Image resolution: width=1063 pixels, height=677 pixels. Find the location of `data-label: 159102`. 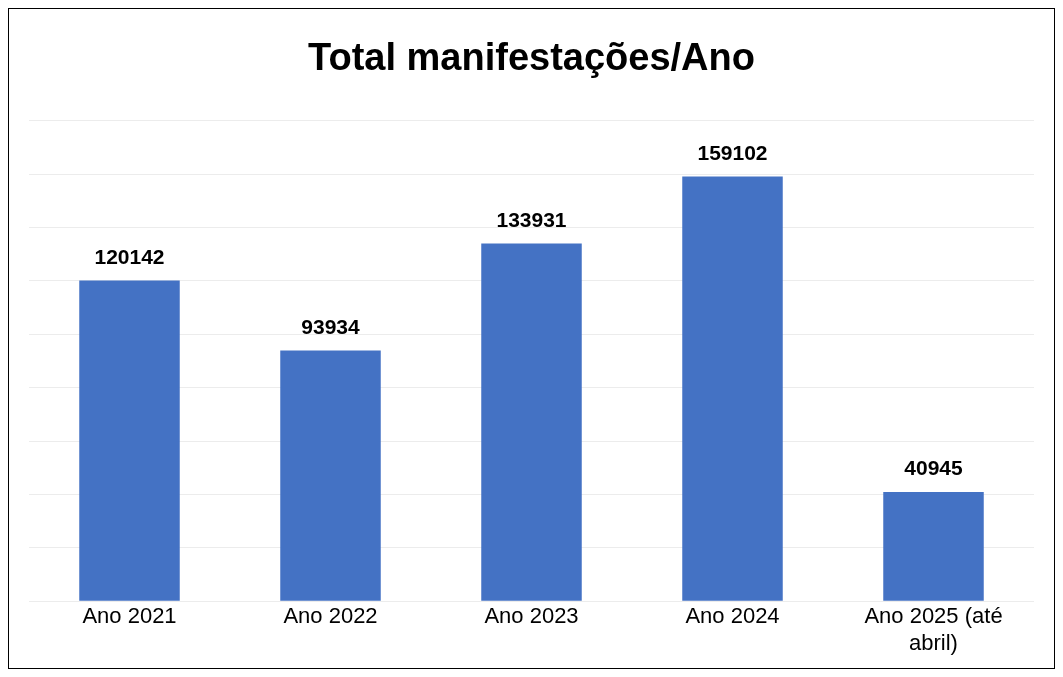

data-label: 159102 is located at coordinates (732, 152).